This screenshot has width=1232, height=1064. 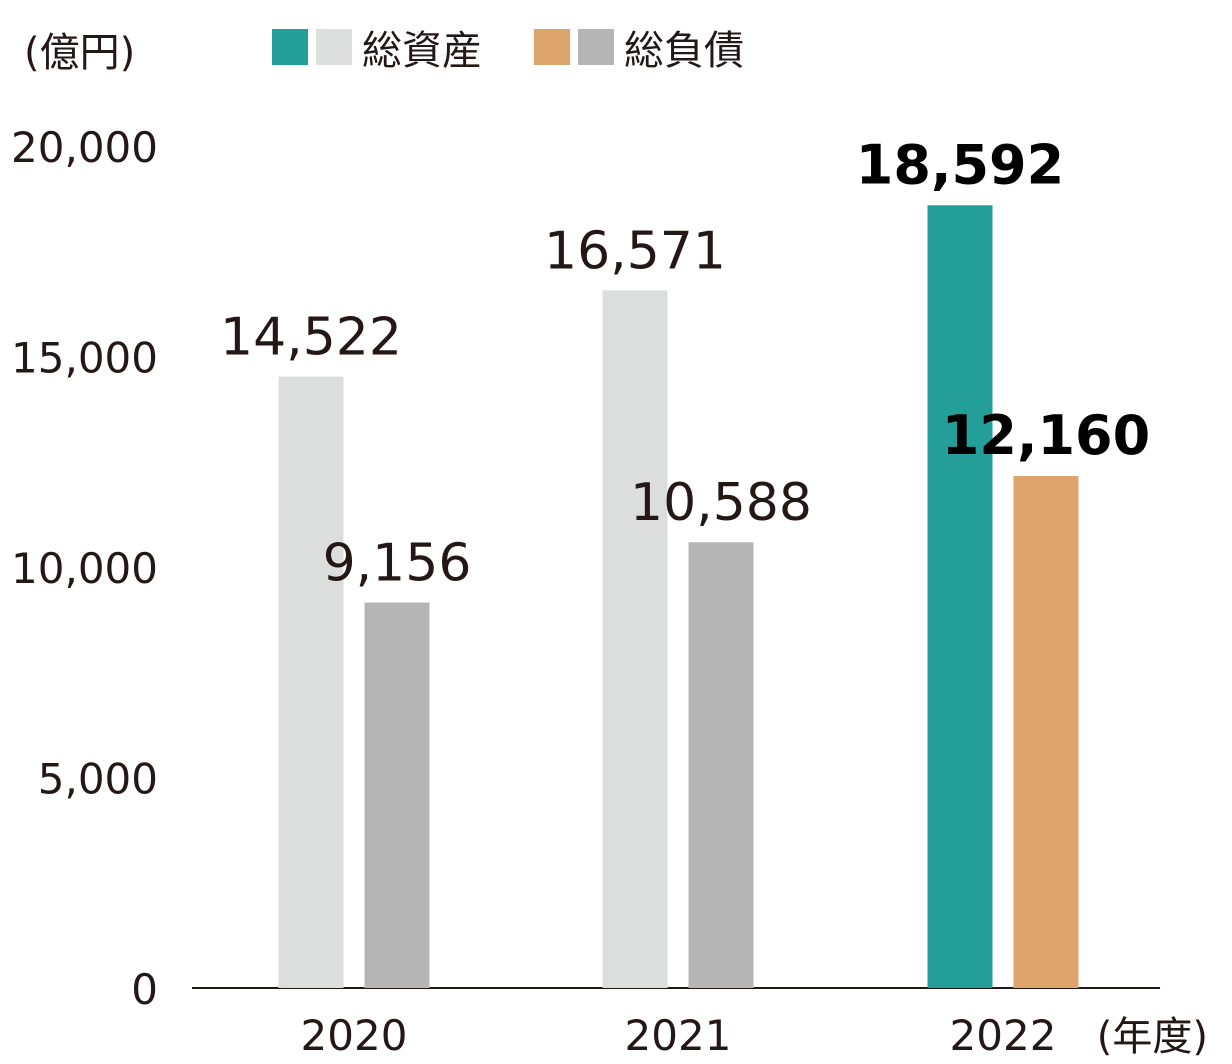 I want to click on y-tick-label: 20,000, so click(x=84, y=147).